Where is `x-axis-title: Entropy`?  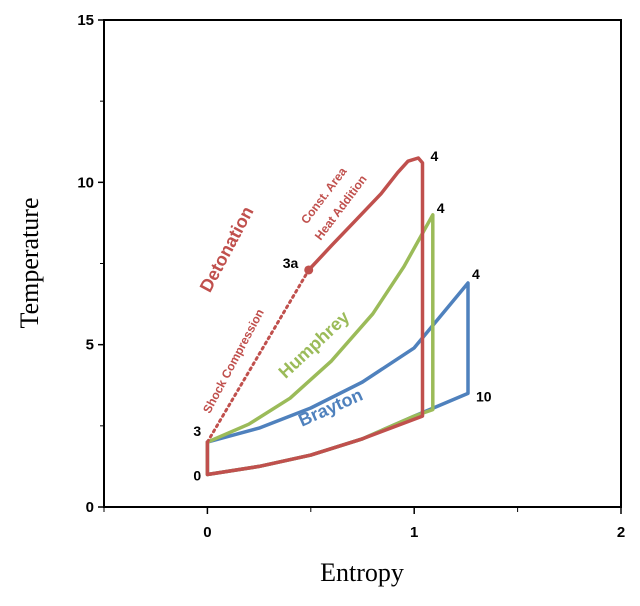
x-axis-title: Entropy is located at coordinates (362, 572).